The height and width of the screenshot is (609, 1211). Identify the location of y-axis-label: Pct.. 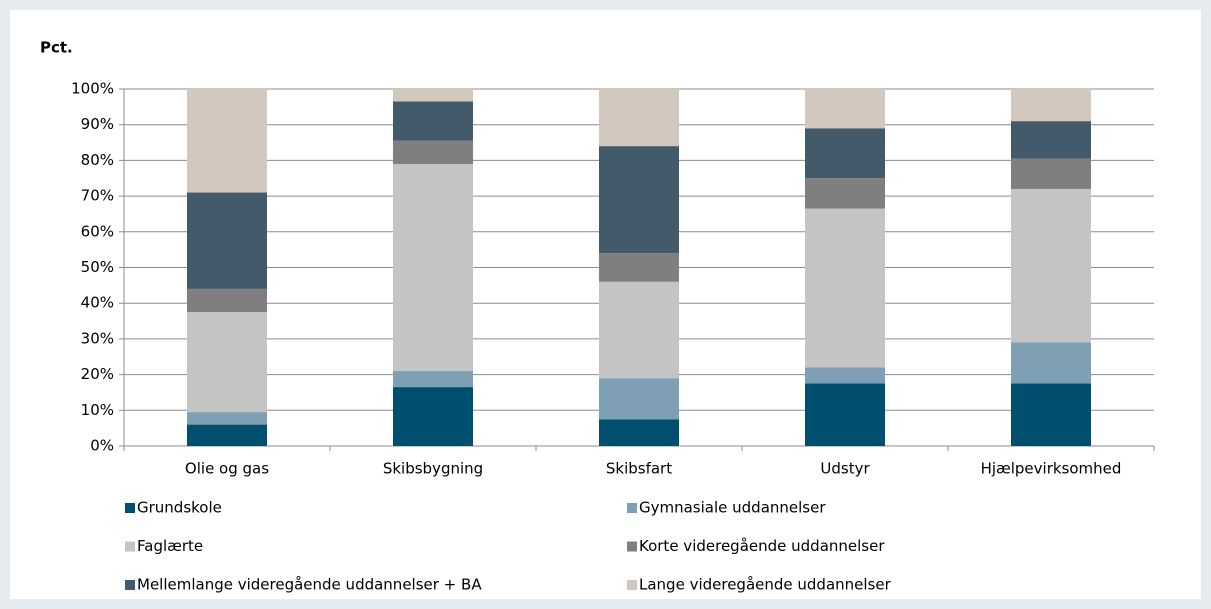
(56, 48).